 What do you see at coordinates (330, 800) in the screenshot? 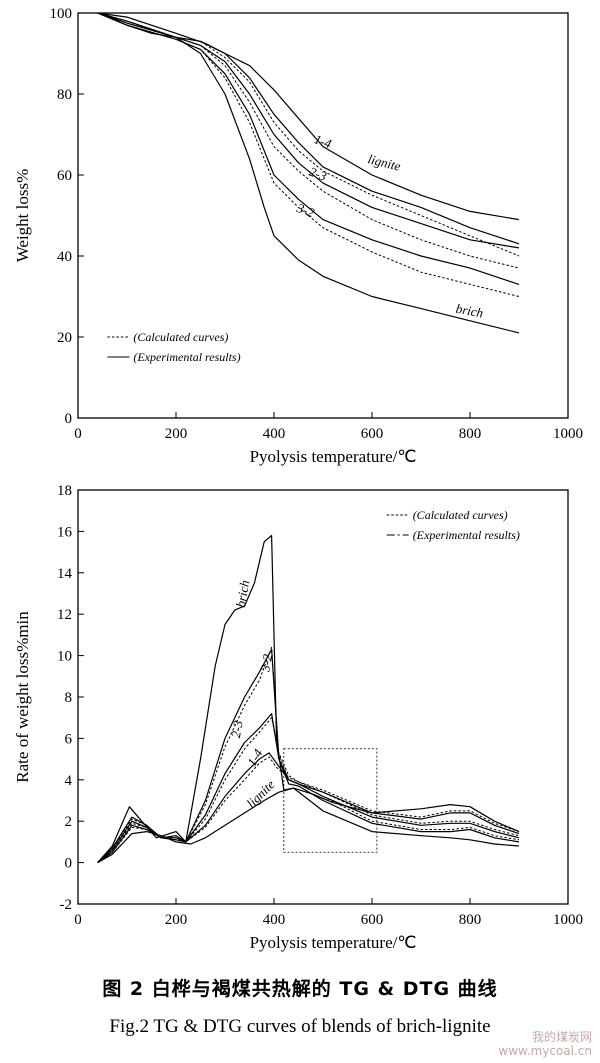
I see `highlight-box` at bounding box center [330, 800].